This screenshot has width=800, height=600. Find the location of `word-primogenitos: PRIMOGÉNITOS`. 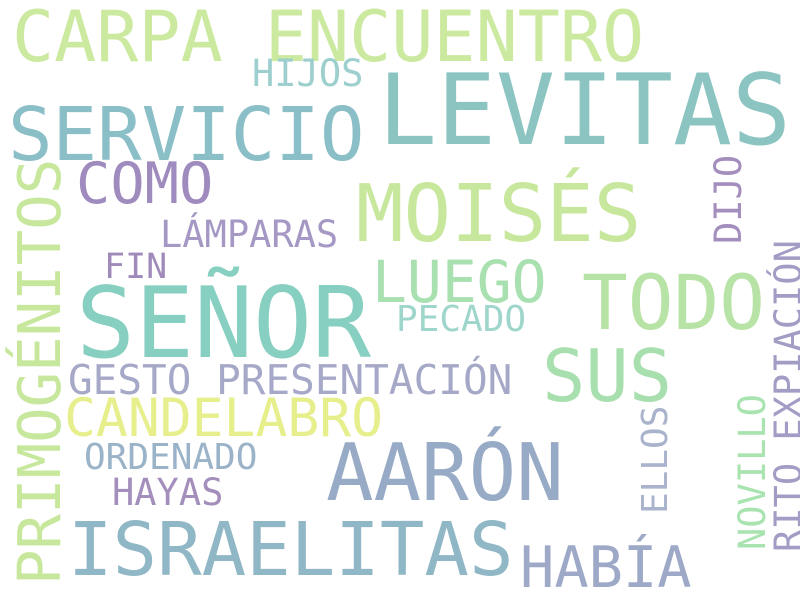

word-primogenitos: PRIMOGÉNITOS is located at coordinates (39, 371).